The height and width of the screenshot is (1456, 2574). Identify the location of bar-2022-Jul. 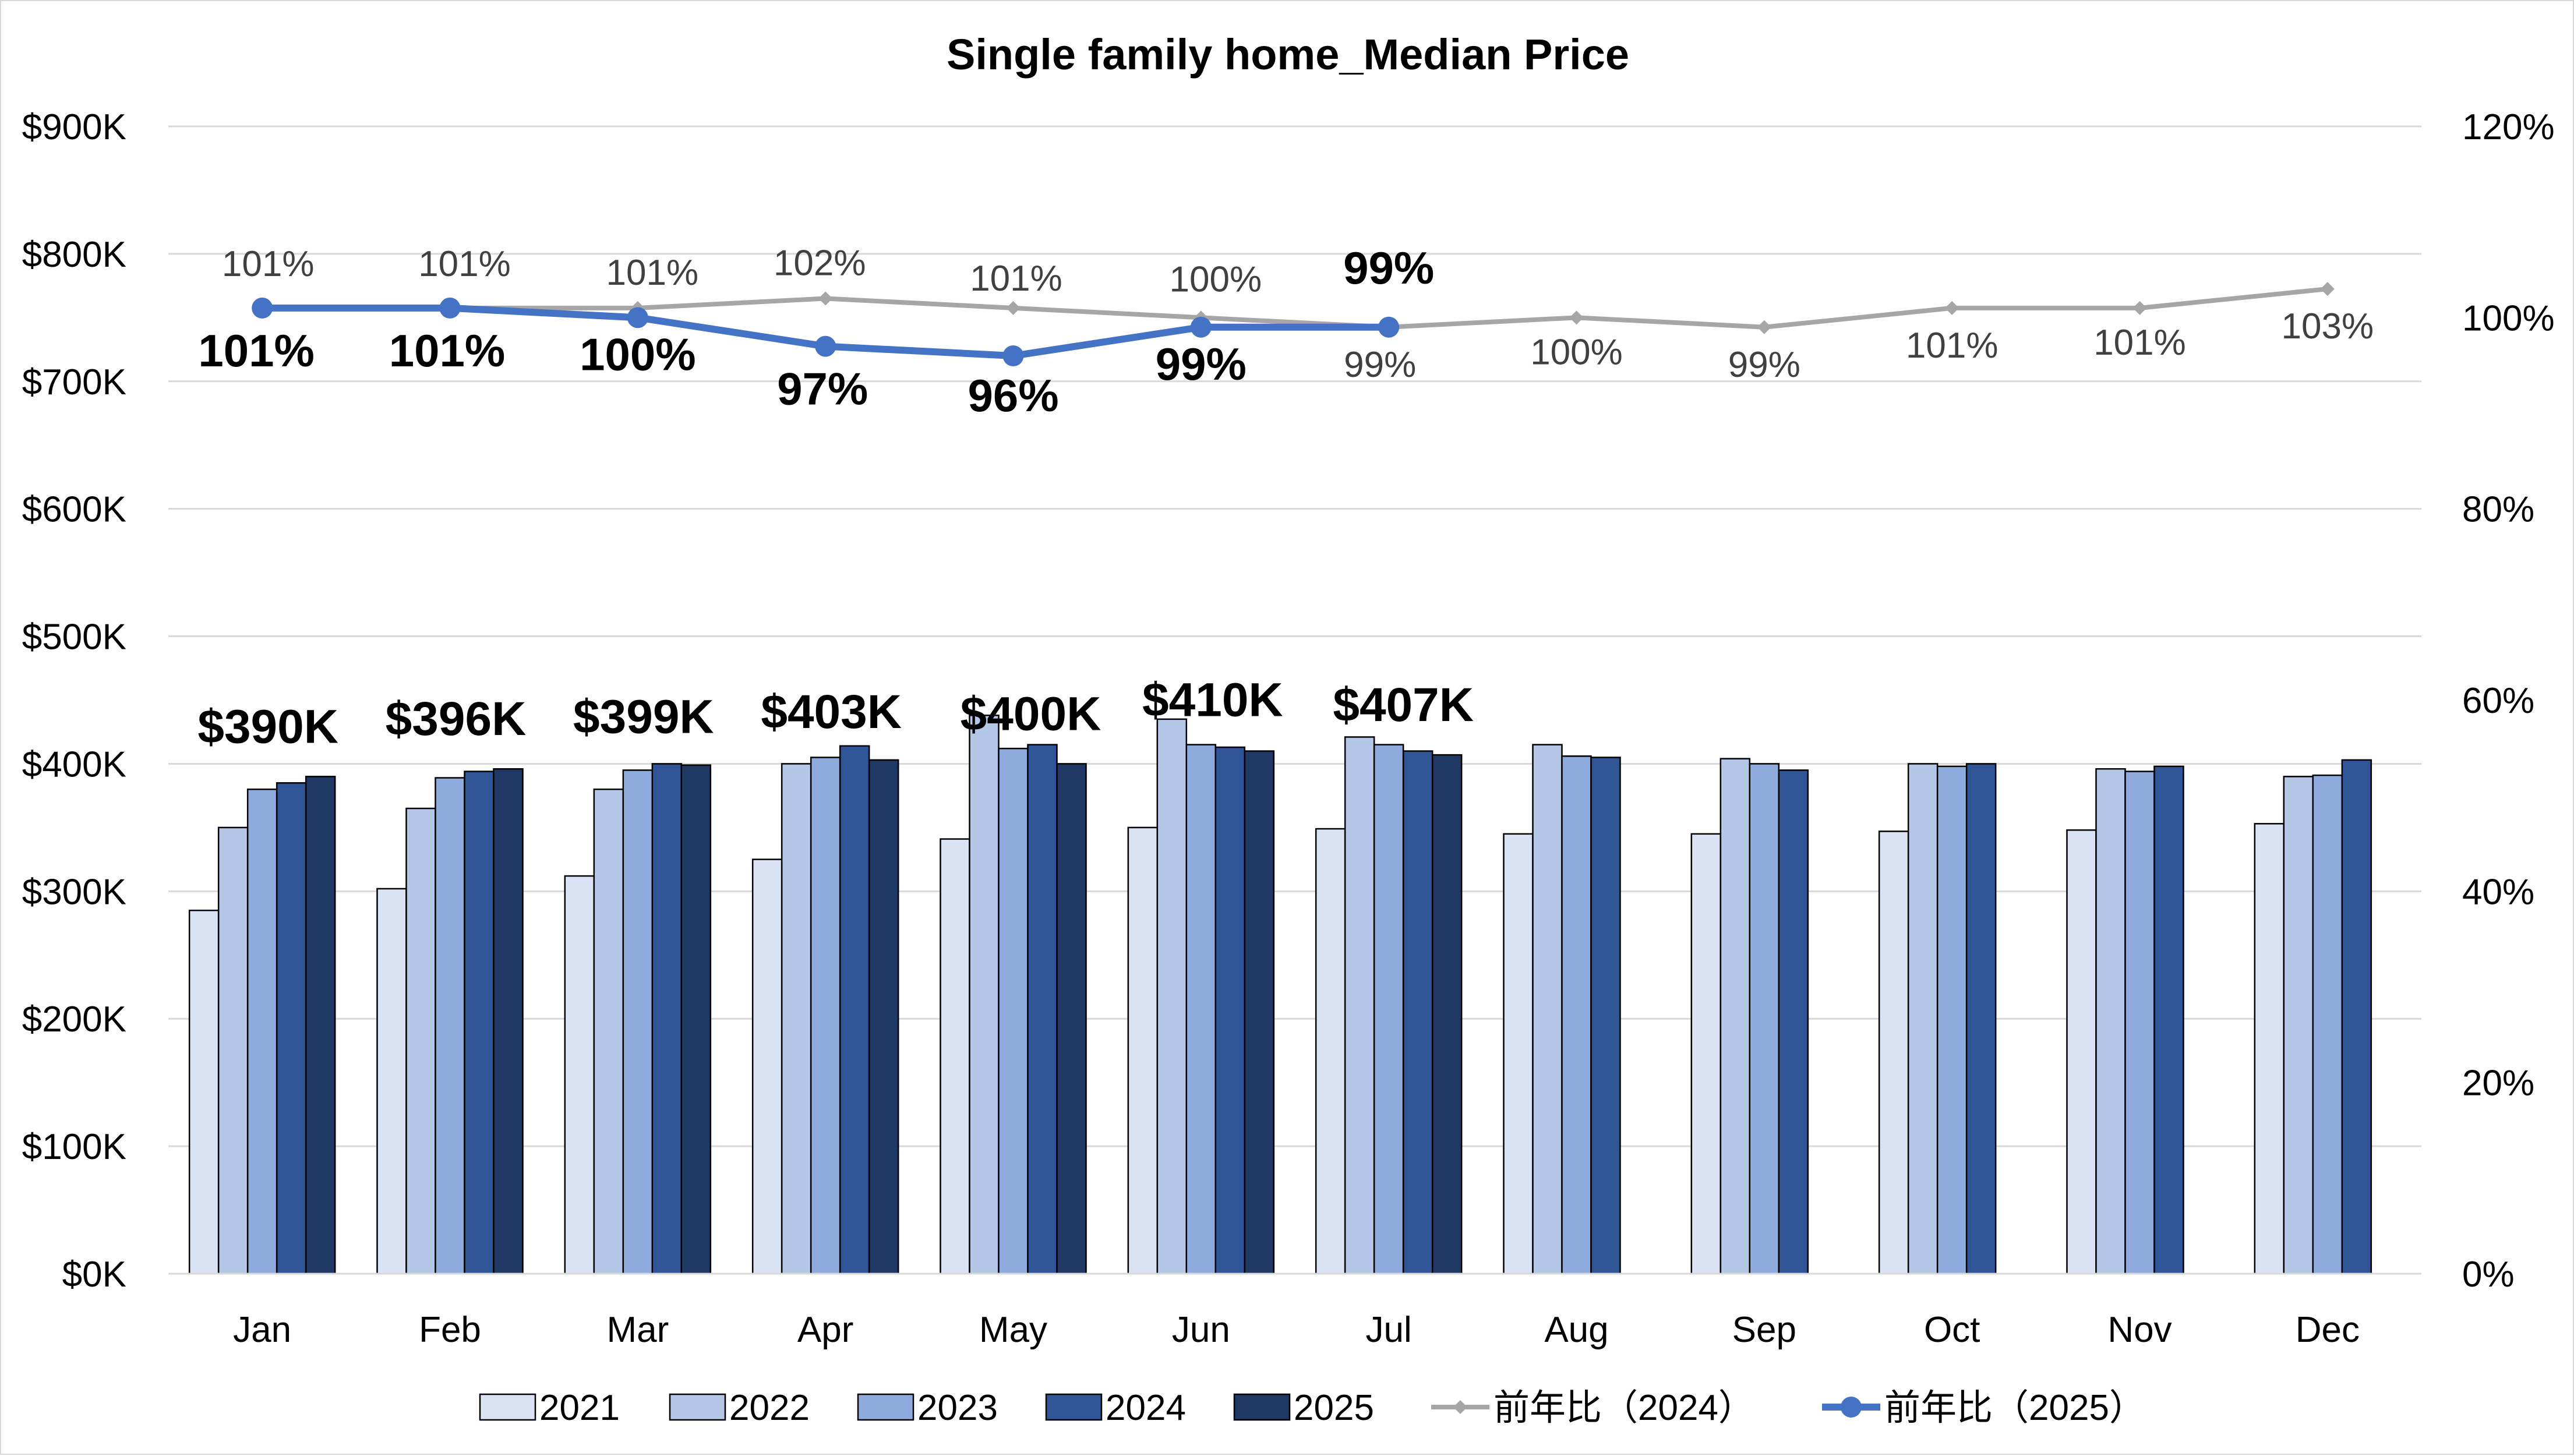
(1360, 1005).